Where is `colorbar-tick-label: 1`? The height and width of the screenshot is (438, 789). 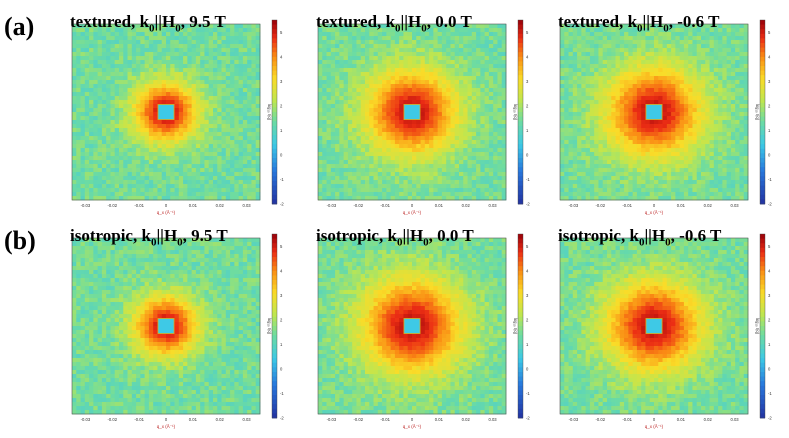
colorbar-tick-label: 1 is located at coordinates (527, 130).